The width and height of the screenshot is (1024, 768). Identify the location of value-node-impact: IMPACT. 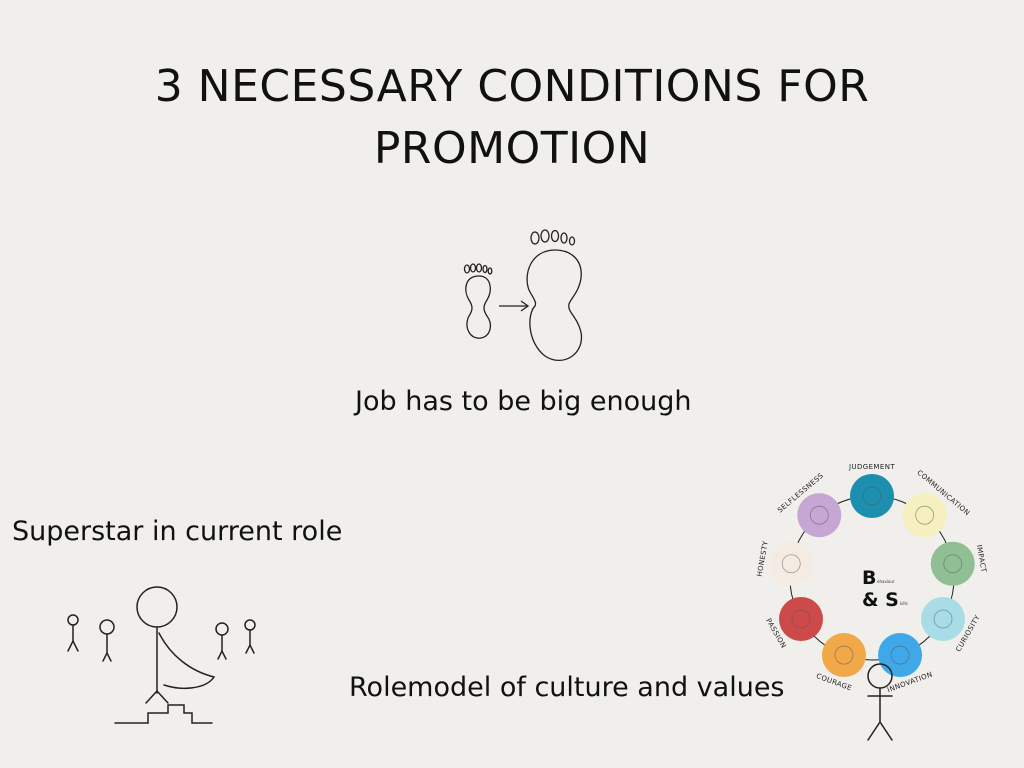
(959, 563).